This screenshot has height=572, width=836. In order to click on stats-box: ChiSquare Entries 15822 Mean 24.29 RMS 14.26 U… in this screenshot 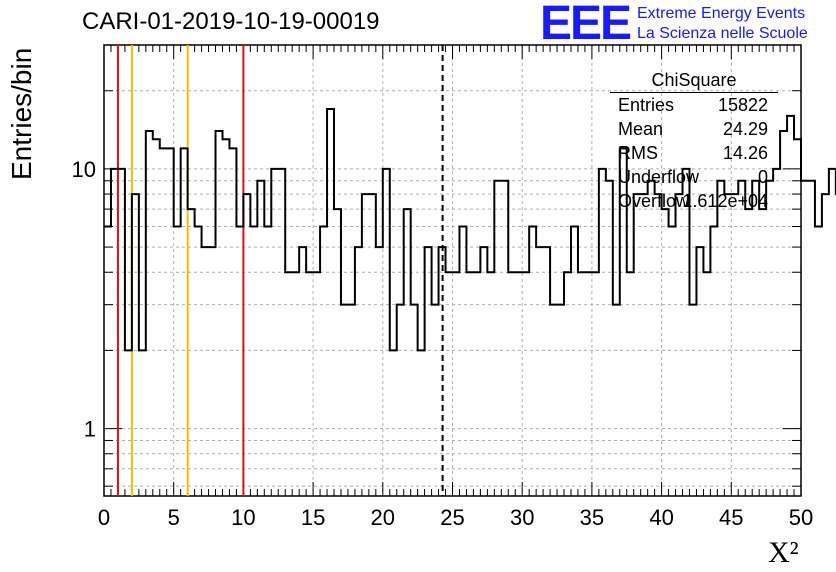, I will do `click(694, 142)`.